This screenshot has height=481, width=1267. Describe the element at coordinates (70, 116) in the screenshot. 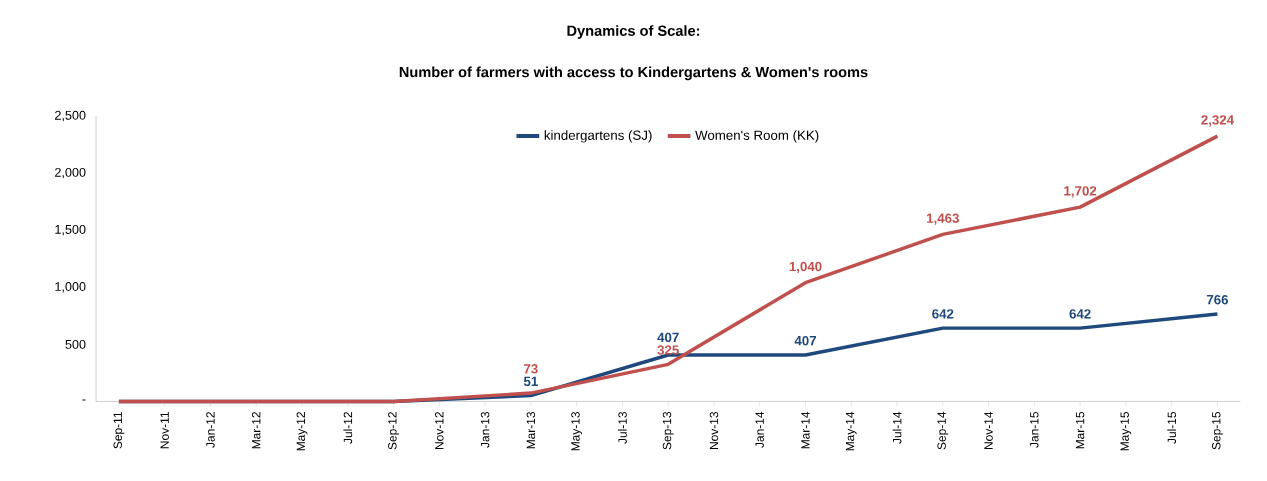

I see `y-tick-label: 2,500` at that location.